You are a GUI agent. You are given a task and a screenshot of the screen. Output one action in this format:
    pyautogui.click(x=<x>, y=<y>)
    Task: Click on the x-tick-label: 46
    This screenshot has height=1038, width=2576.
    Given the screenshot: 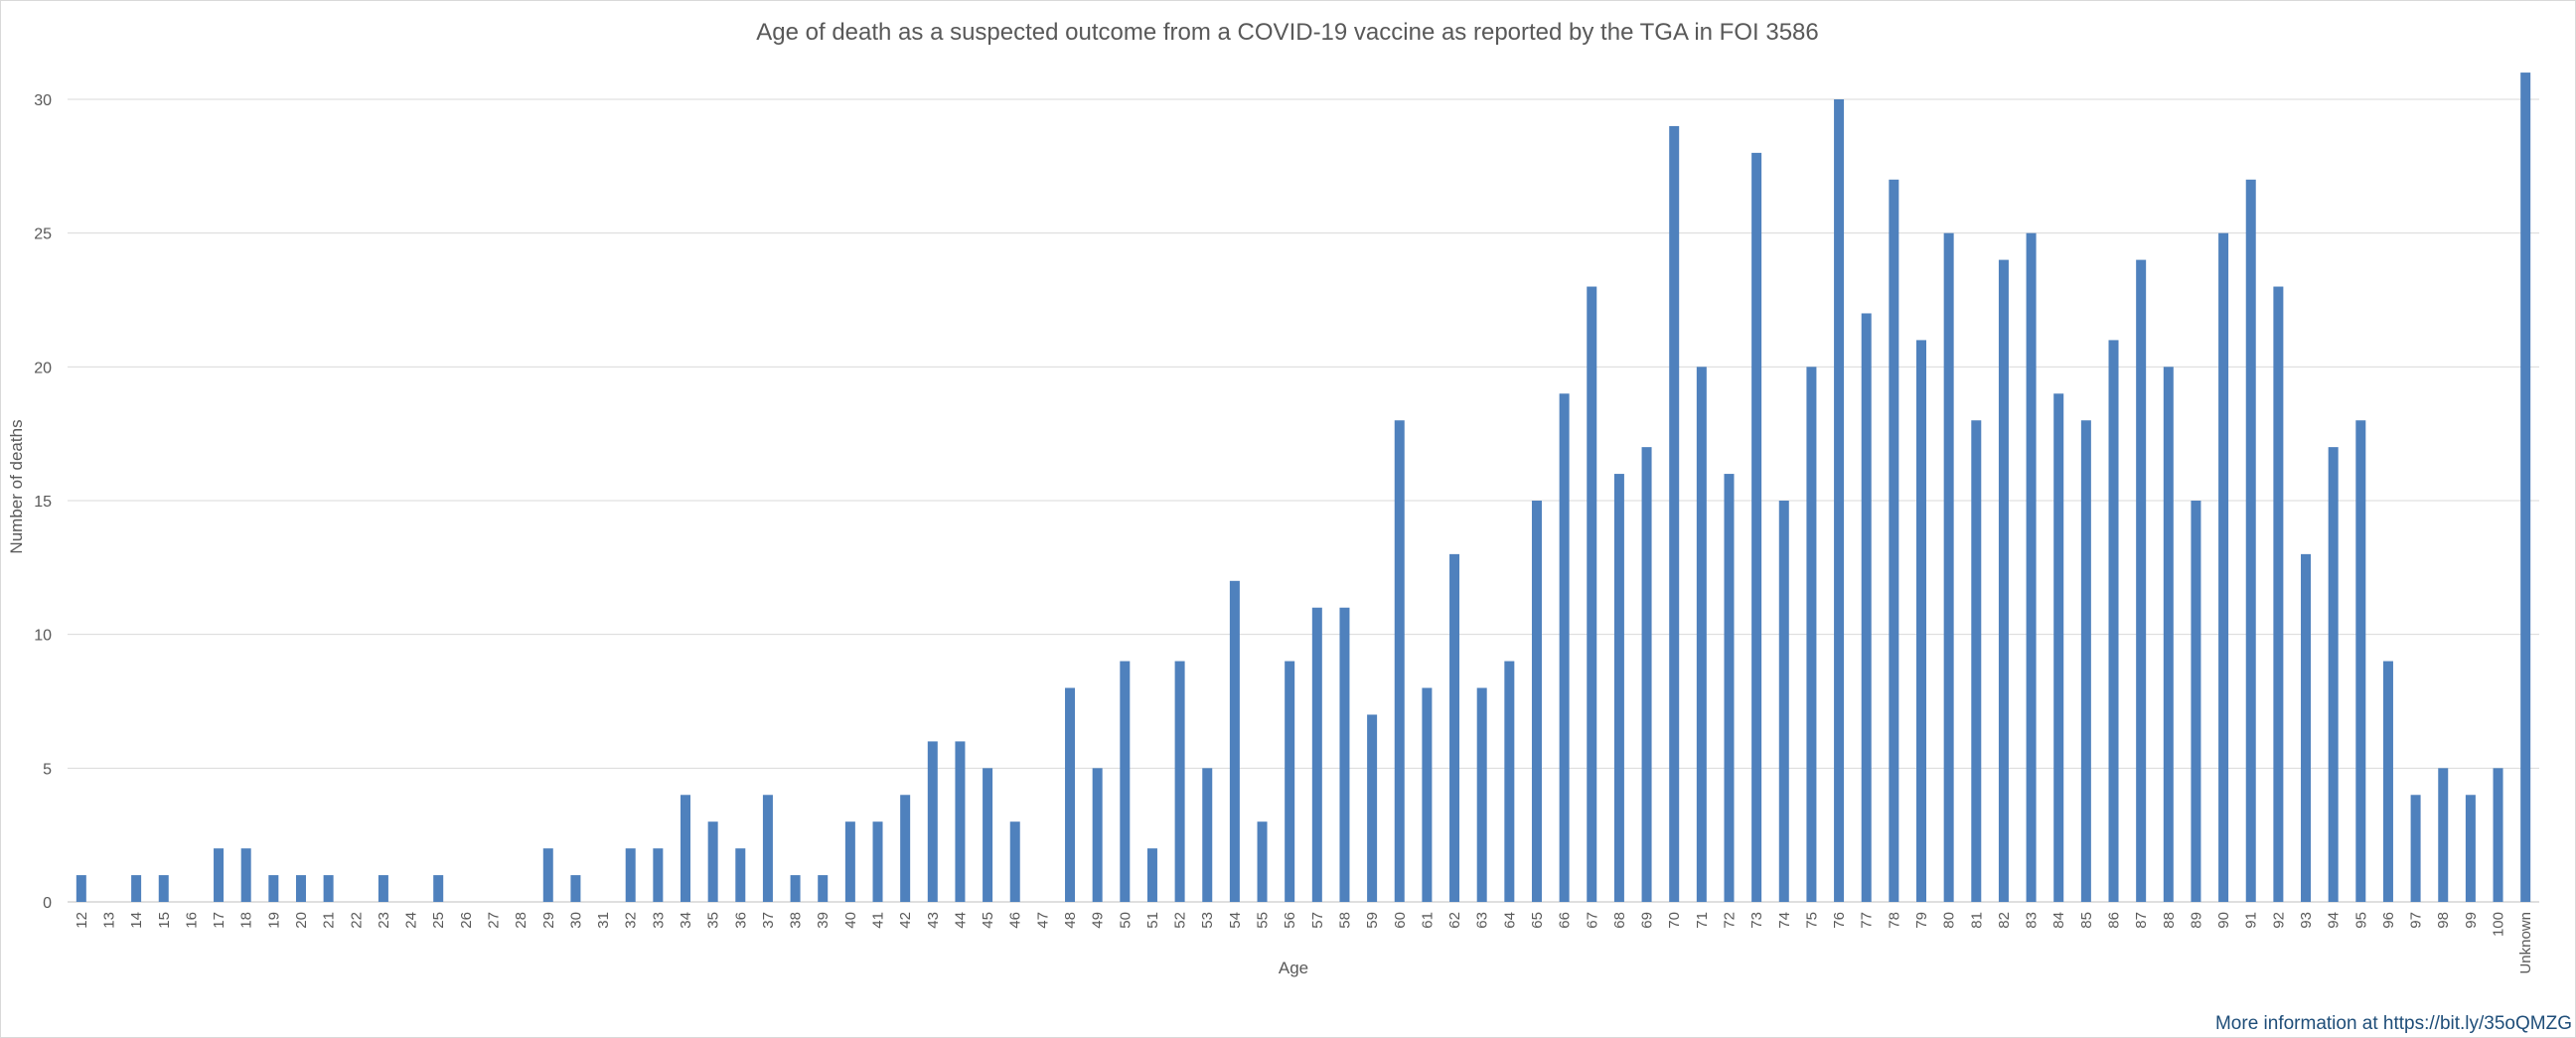 What is the action you would take?
    pyautogui.click(x=1016, y=920)
    